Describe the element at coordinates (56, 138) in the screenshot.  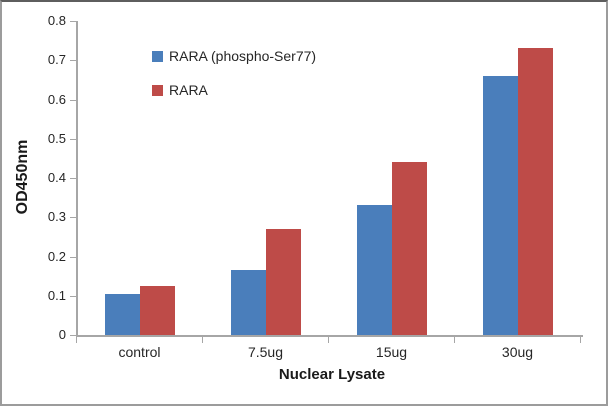
I see `y-tick-label: 0.5` at that location.